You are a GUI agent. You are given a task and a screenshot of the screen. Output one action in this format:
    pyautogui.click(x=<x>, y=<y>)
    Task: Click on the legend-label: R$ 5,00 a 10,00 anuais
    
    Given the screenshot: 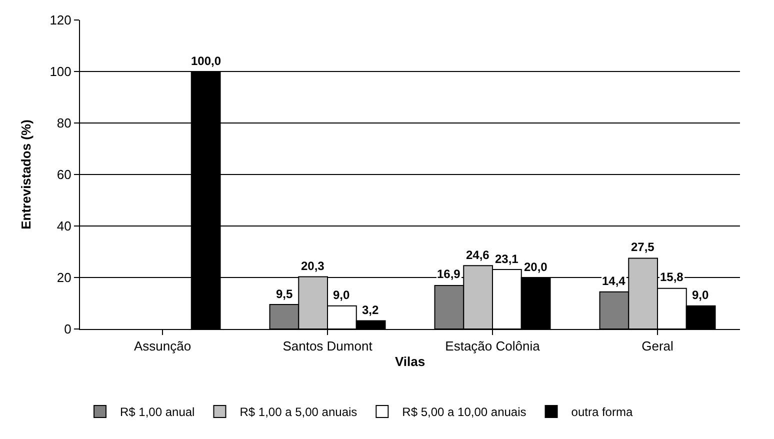 What is the action you would take?
    pyautogui.click(x=464, y=412)
    